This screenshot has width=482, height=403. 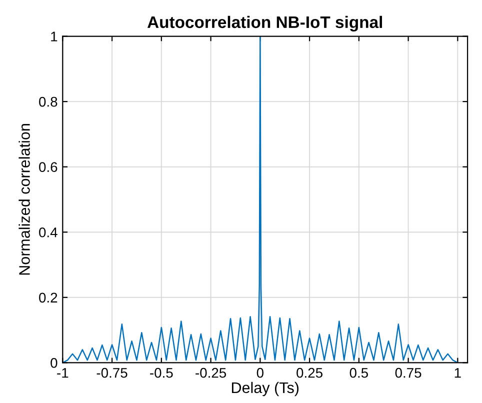 I want to click on x-tick-label: -1, so click(x=62, y=373).